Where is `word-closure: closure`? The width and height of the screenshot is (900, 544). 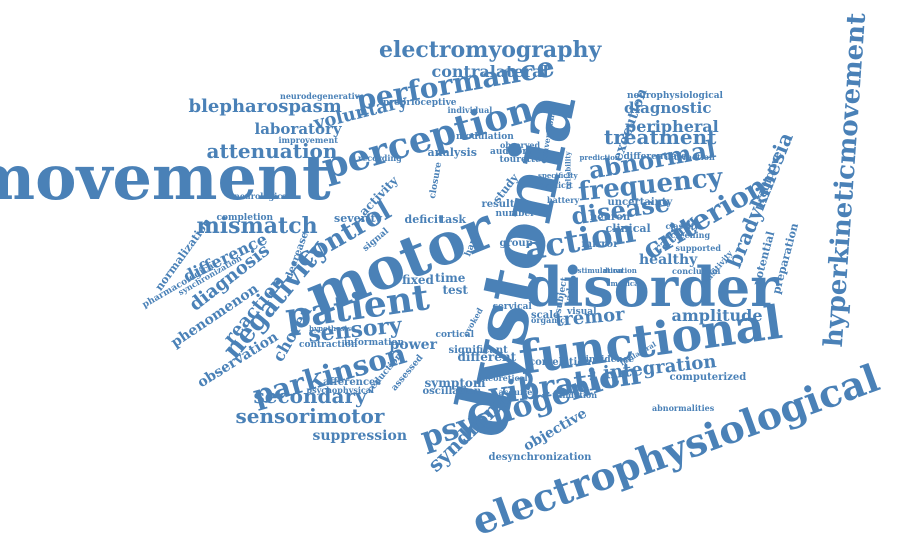 word-closure: closure is located at coordinates (435, 179).